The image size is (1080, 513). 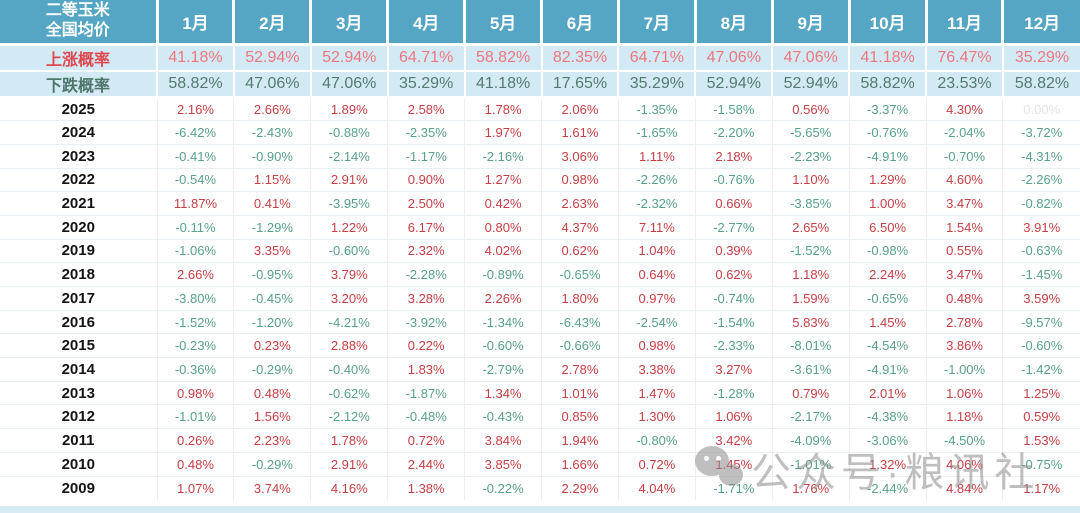 I want to click on table-cell: -2.33%, so click(x=733, y=345).